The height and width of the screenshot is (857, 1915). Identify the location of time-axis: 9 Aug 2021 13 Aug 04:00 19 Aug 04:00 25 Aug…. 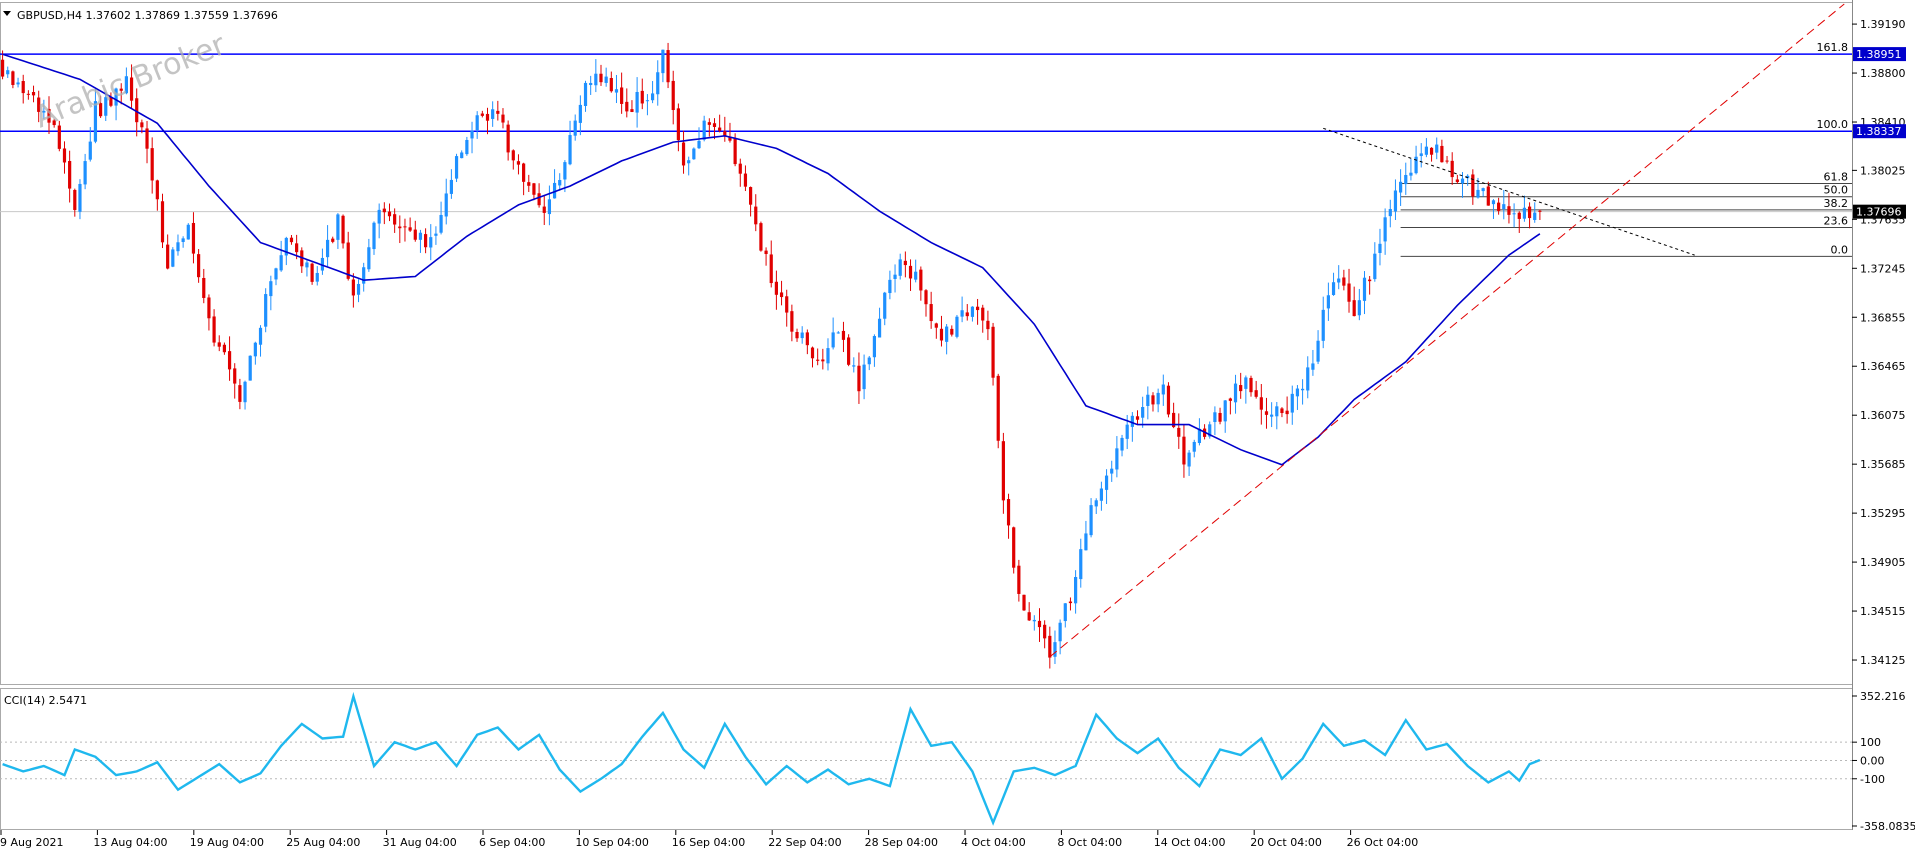
(709, 839).